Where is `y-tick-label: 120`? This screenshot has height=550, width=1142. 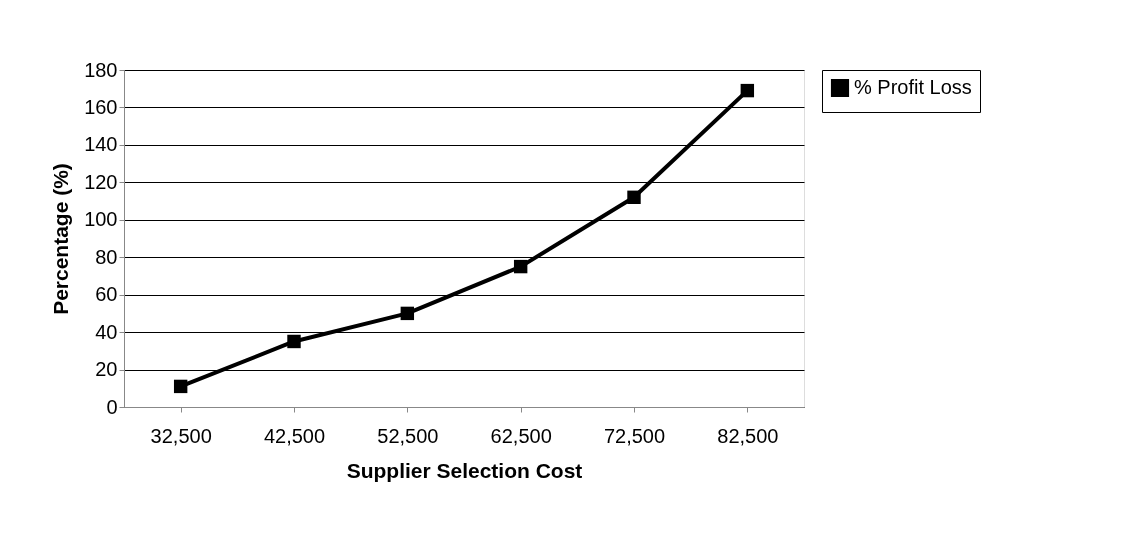
y-tick-label: 120 is located at coordinates (101, 181).